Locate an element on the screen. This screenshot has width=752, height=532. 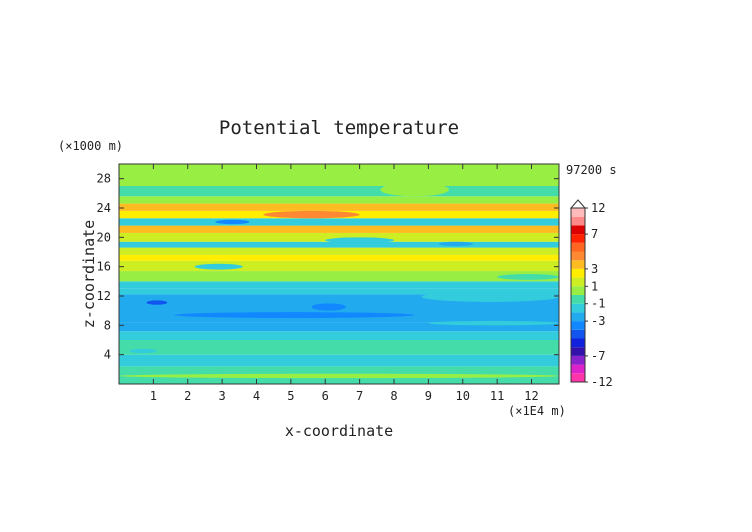
x-tick-label: 9 is located at coordinates (428, 396).